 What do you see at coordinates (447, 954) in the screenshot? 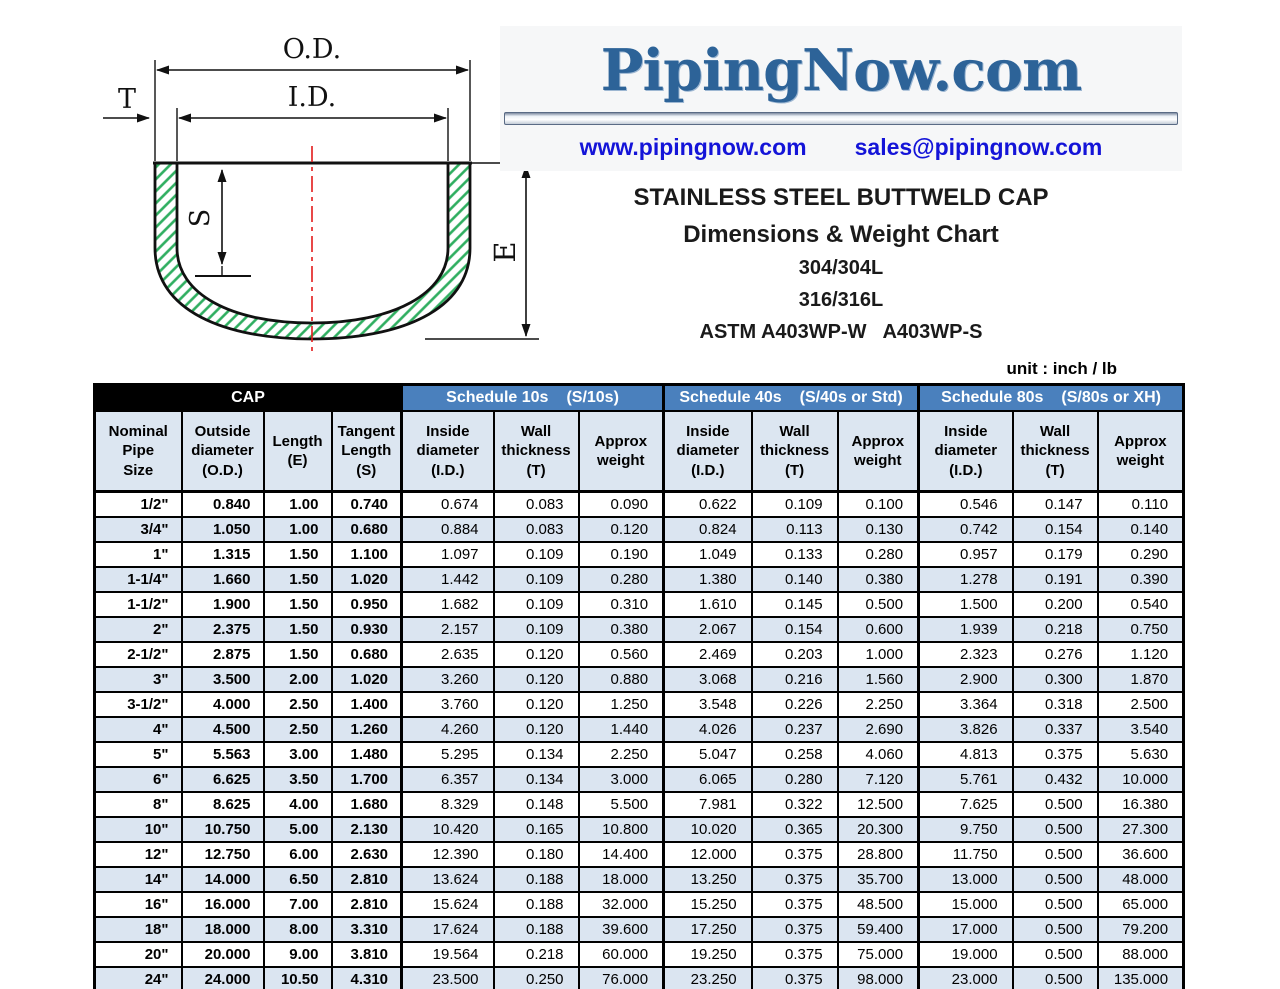
I see `cell-sch10-inside-diameter: 19.564` at bounding box center [447, 954].